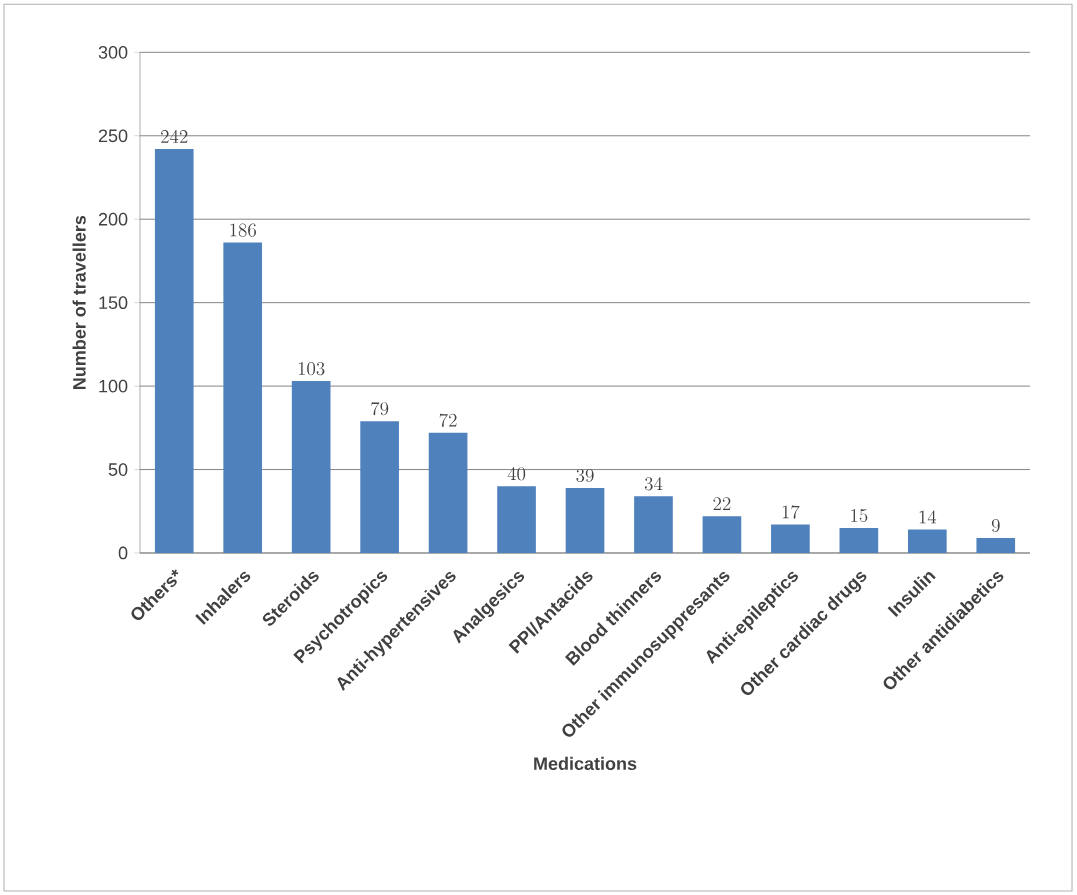 Image resolution: width=1077 pixels, height=895 pixels. I want to click on y-tick-label: 250, so click(113, 136).